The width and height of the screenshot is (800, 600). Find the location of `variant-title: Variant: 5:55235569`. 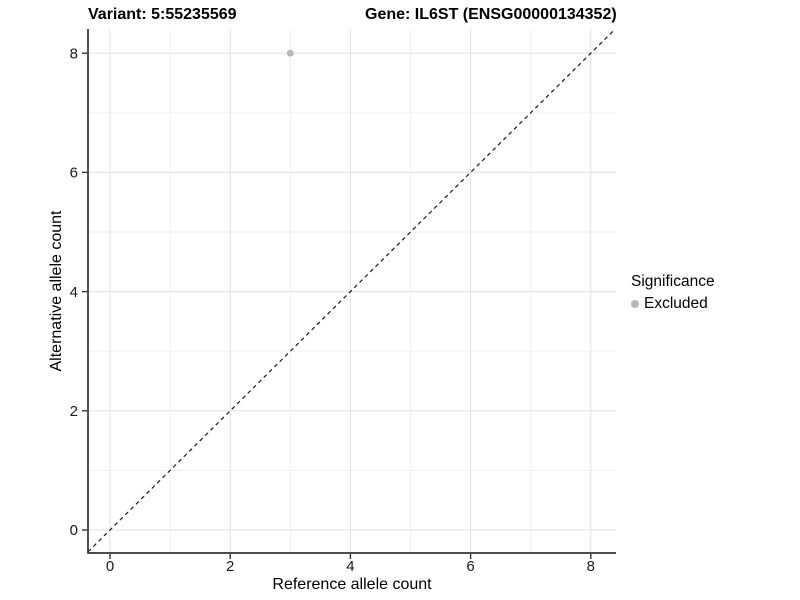

variant-title: Variant: 5:55235569 is located at coordinates (162, 14).